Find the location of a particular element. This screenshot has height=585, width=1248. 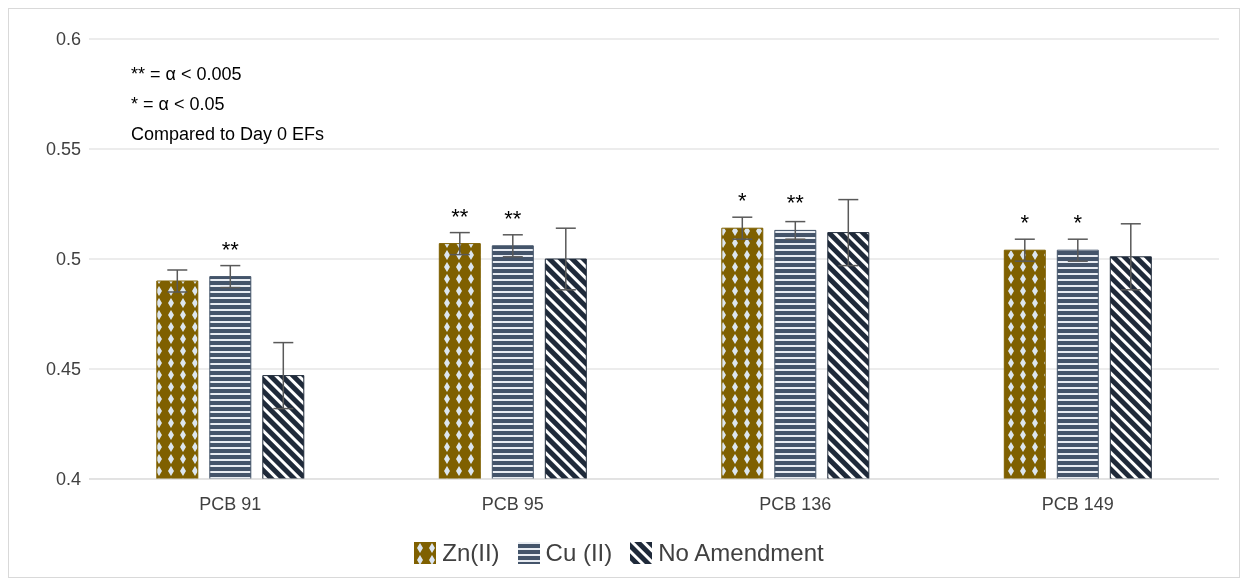

text: Zn(II) is located at coordinates (471, 553).